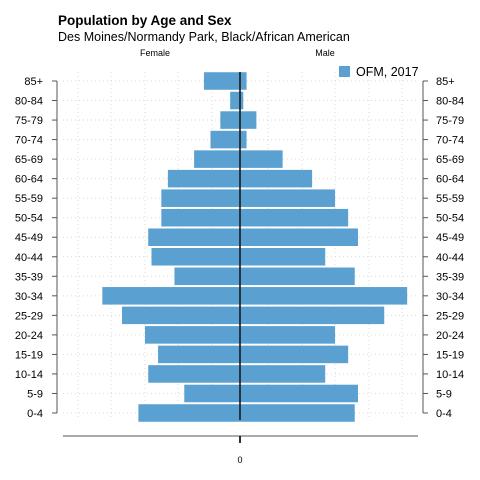 The height and width of the screenshot is (480, 480). I want to click on female-bar-85+, so click(221, 81).